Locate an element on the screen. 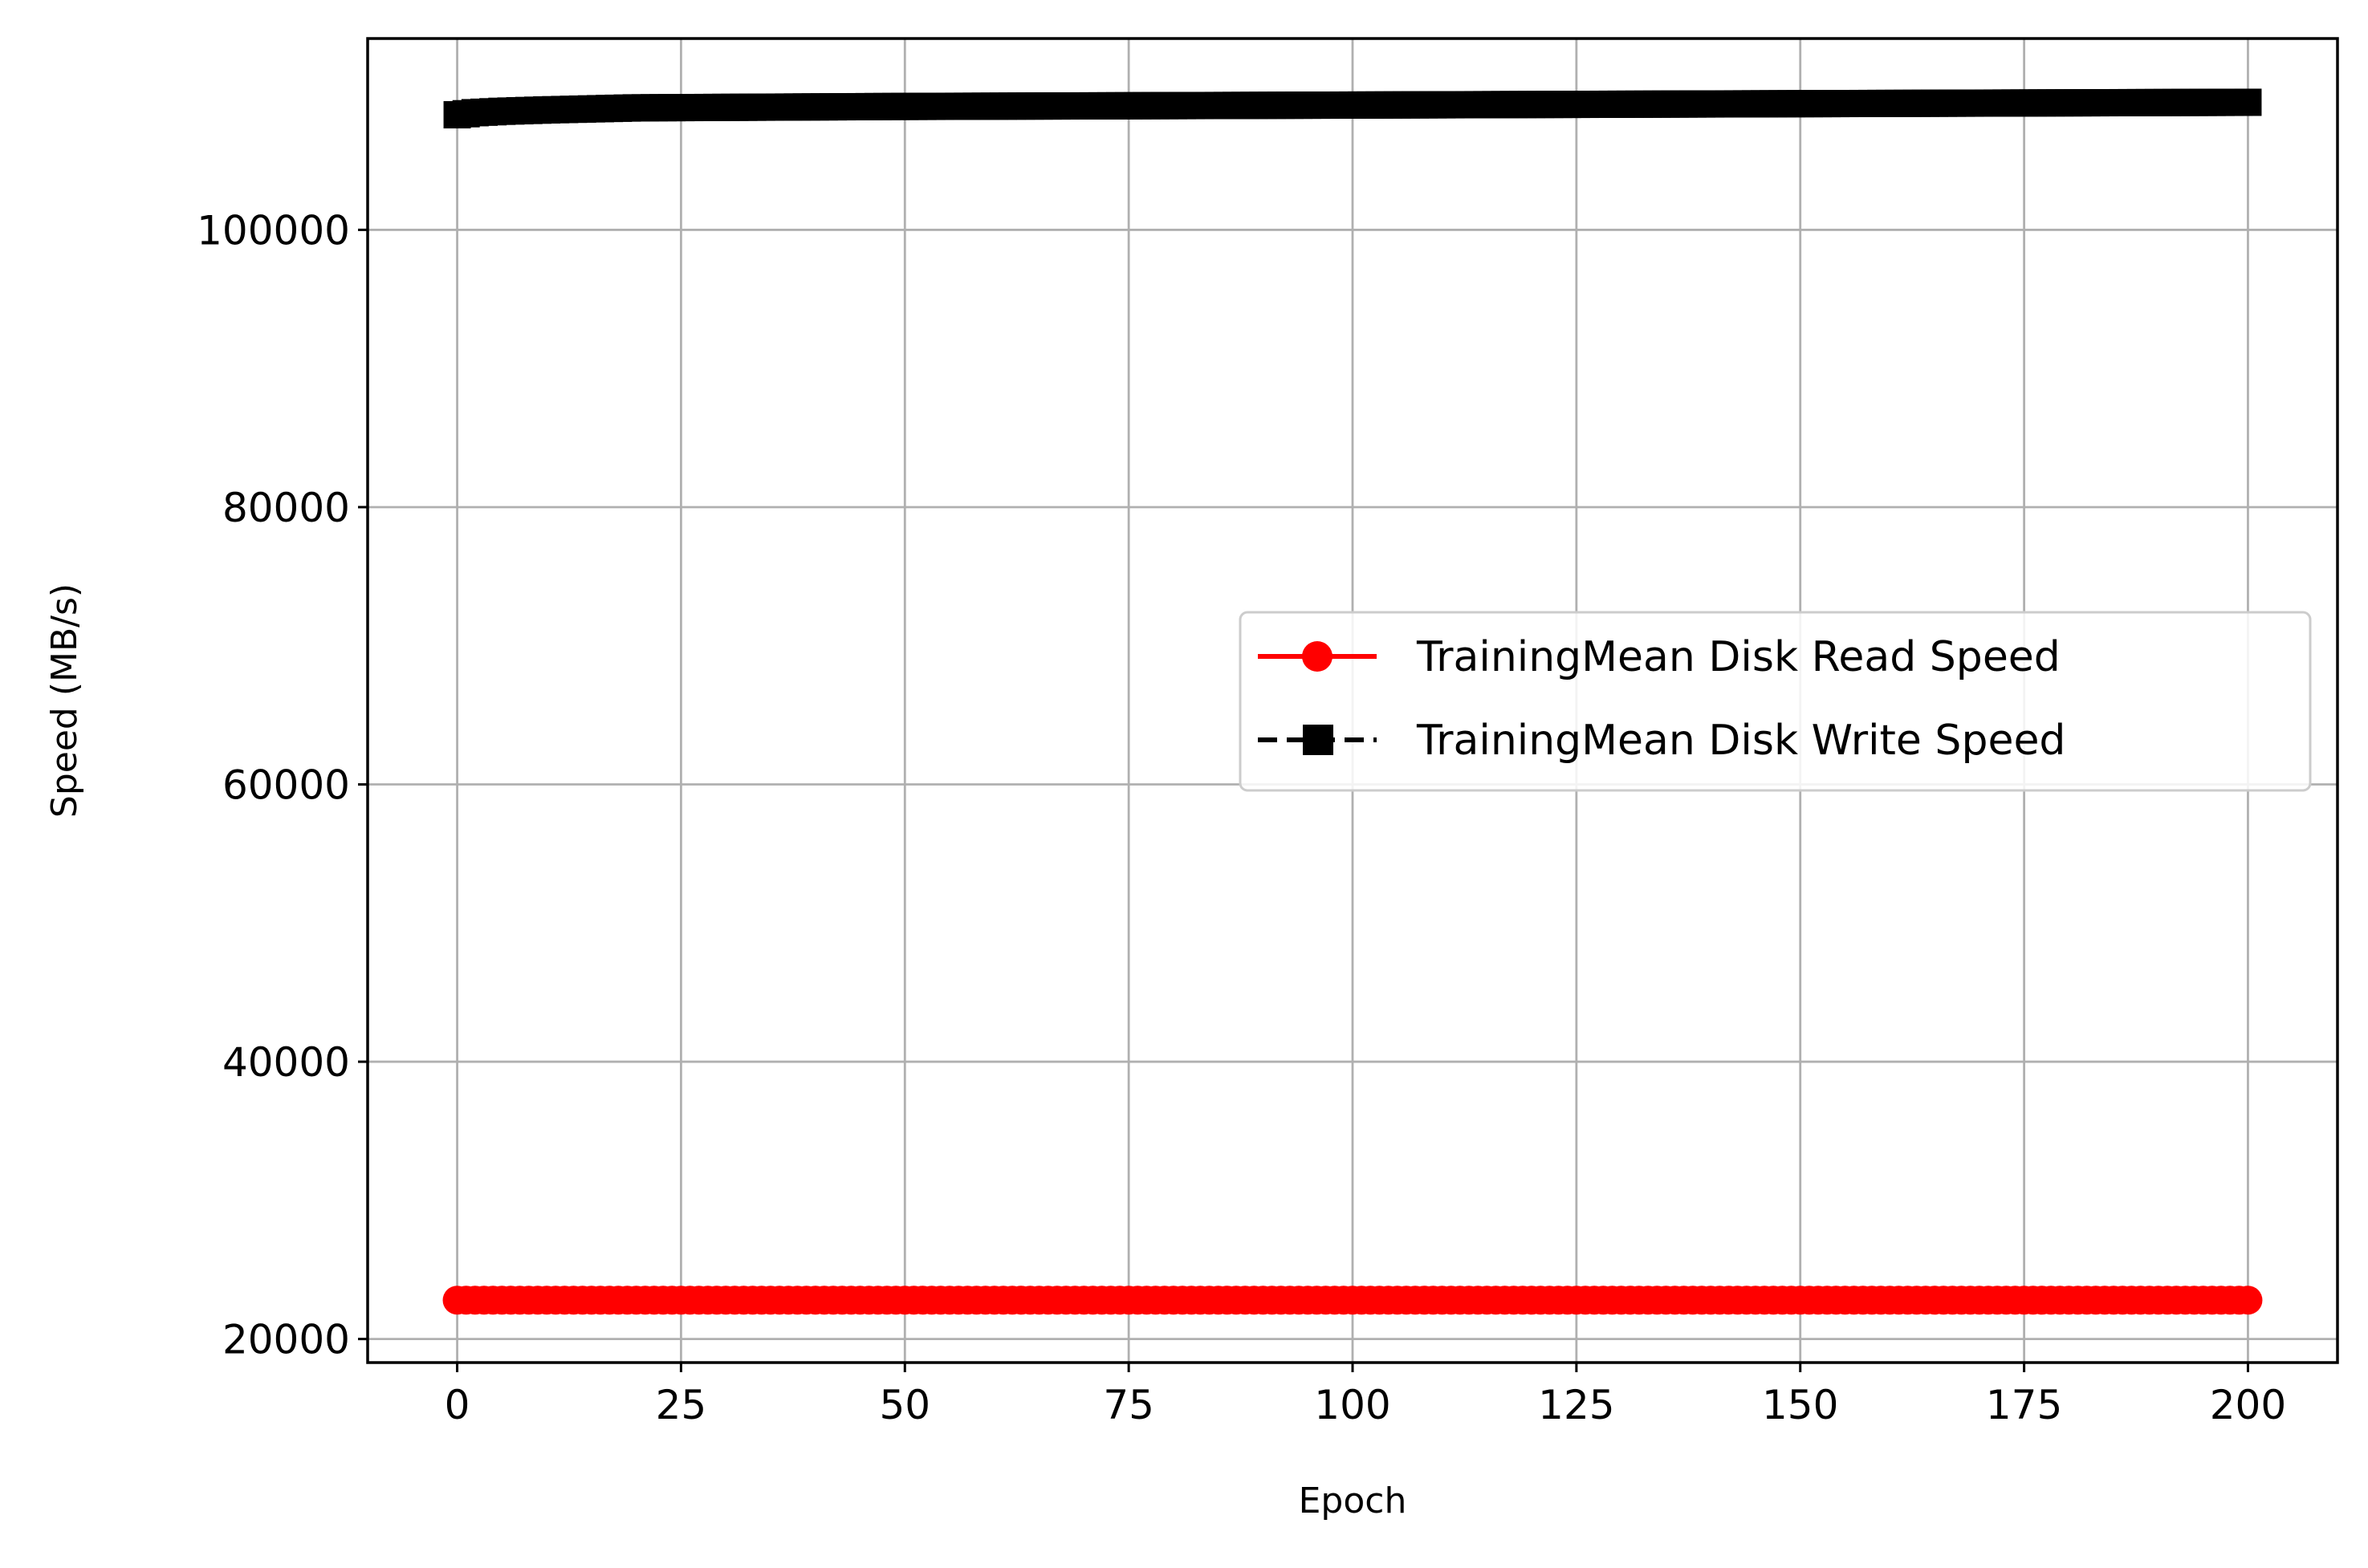 The height and width of the screenshot is (1568, 2368). x-tick-label: 100 is located at coordinates (1352, 1405).